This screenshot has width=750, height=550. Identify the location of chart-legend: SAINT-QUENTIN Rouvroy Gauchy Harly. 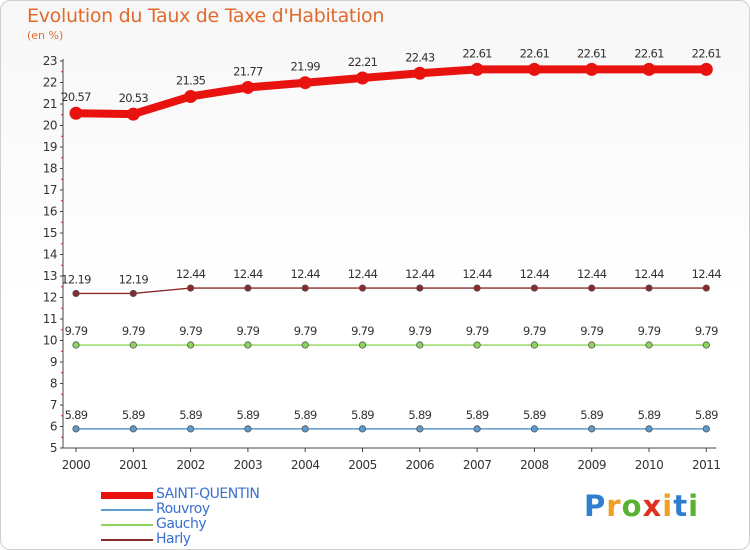
(201, 516).